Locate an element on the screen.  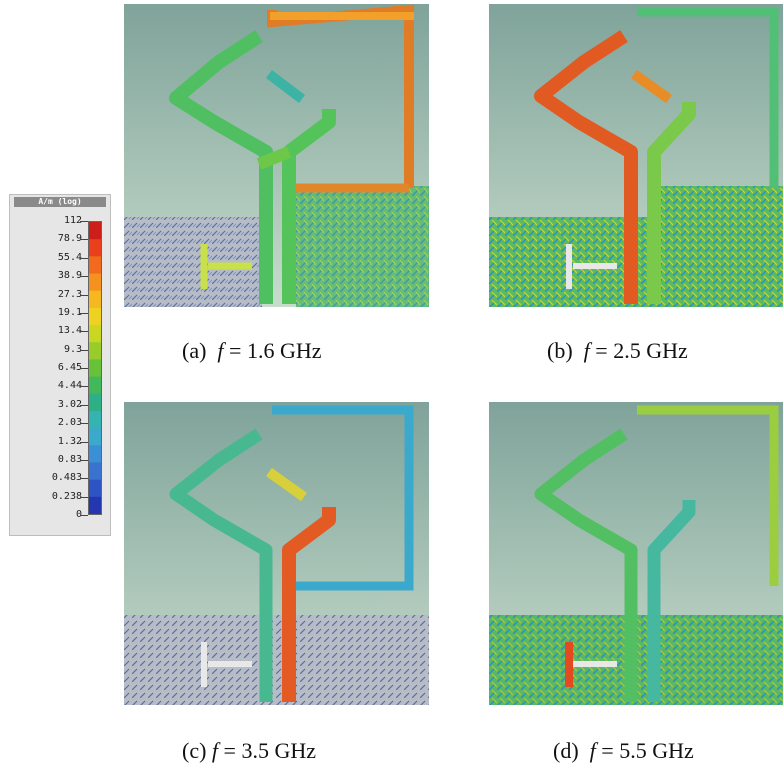
legend-tick-label: 0 is located at coordinates (78, 514).